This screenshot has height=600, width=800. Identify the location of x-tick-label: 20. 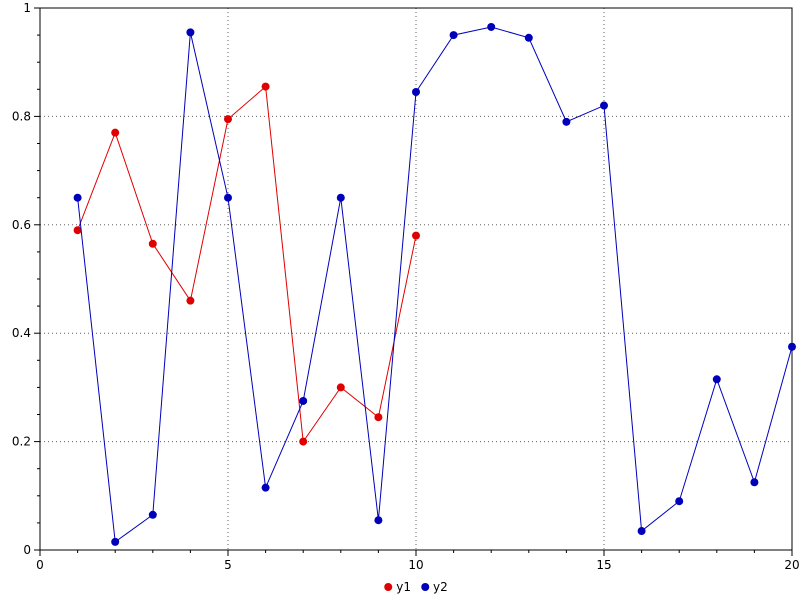
(791, 565).